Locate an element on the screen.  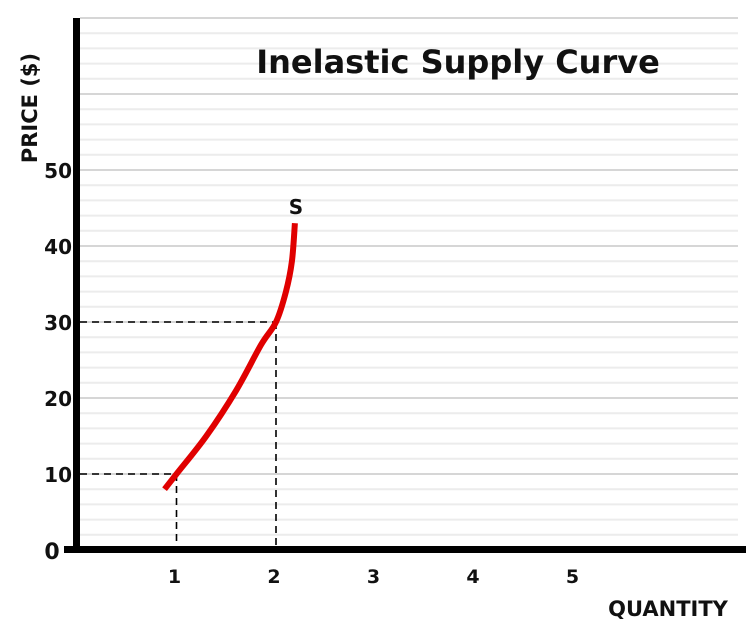
y-tick-label: 30 is located at coordinates (58, 323).